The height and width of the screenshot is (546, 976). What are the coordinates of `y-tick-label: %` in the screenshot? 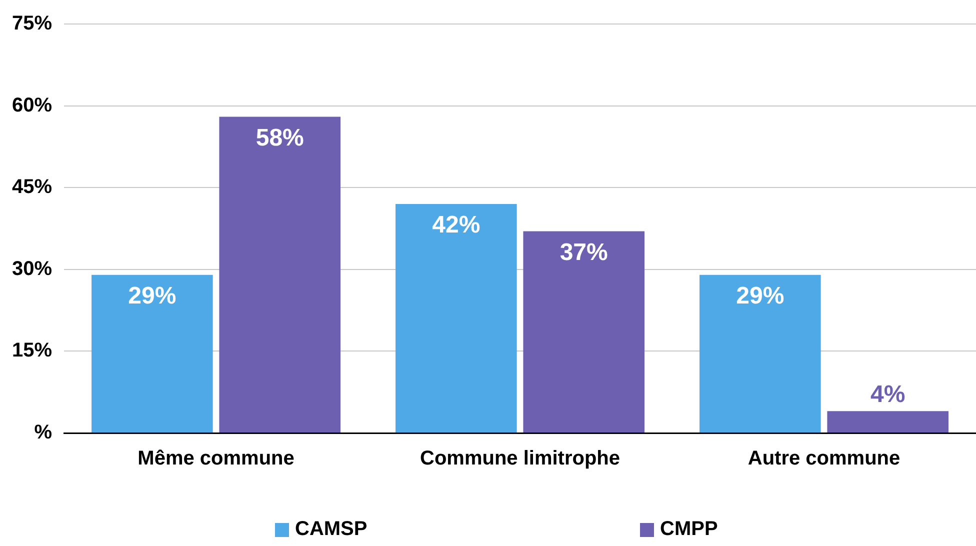 It's located at (43, 433).